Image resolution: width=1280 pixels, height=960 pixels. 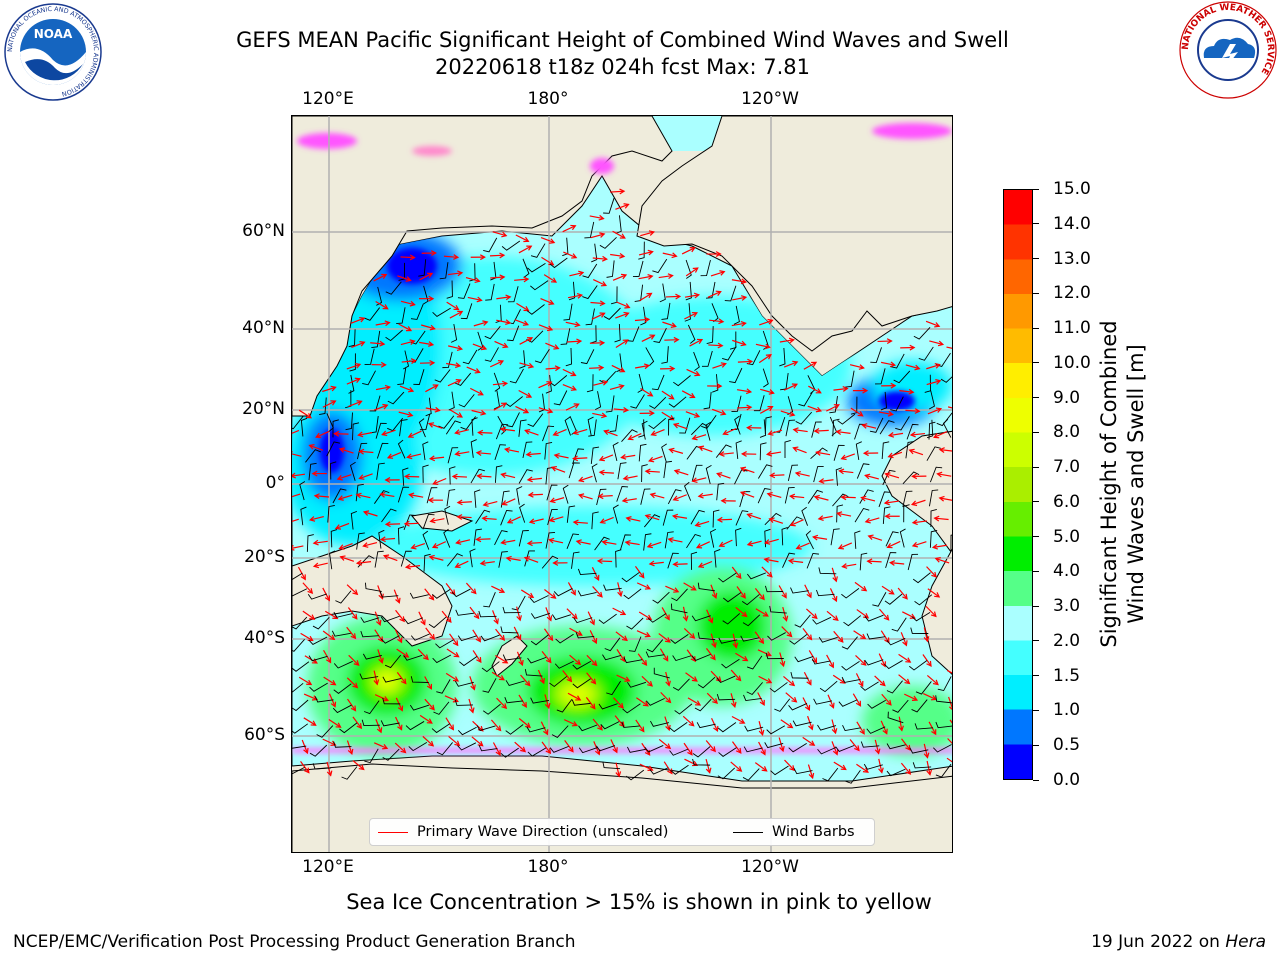 I want to click on colorbar-tick: 1.5, so click(x=1056, y=676).